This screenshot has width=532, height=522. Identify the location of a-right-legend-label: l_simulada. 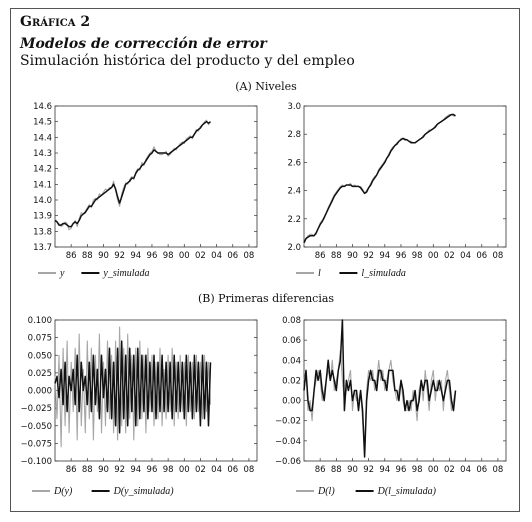
(383, 273).